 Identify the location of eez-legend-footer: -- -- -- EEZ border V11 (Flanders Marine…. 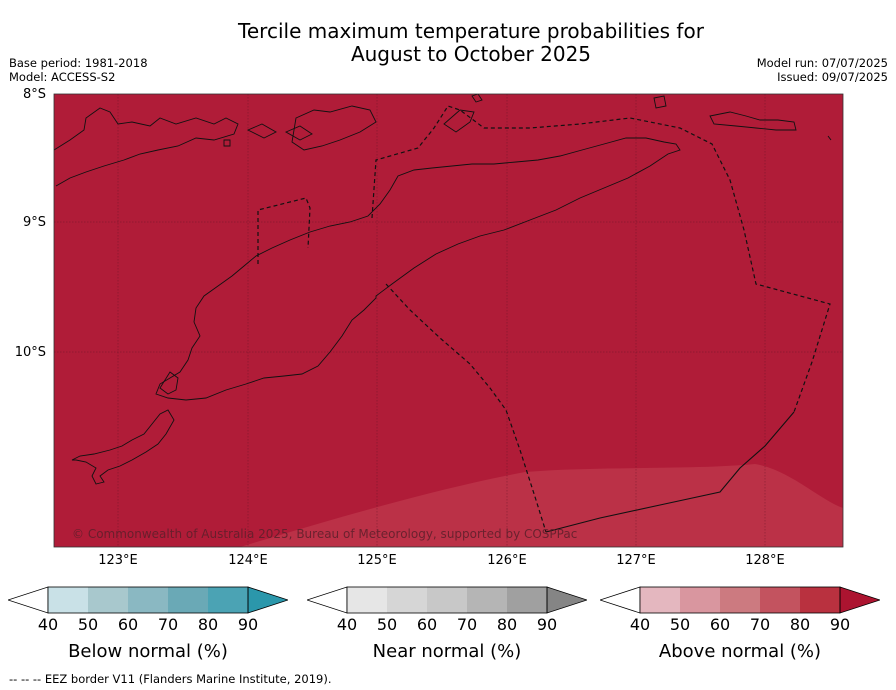
(170, 679).